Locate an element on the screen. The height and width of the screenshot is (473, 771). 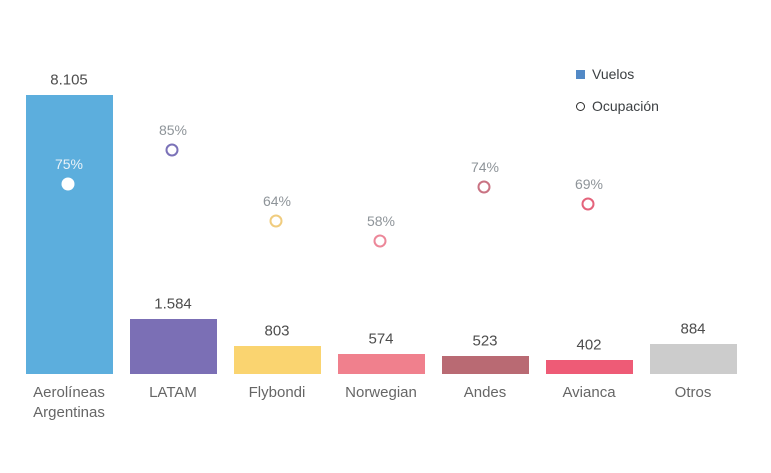
occupancy-label-norwegian: 58% is located at coordinates (381, 221).